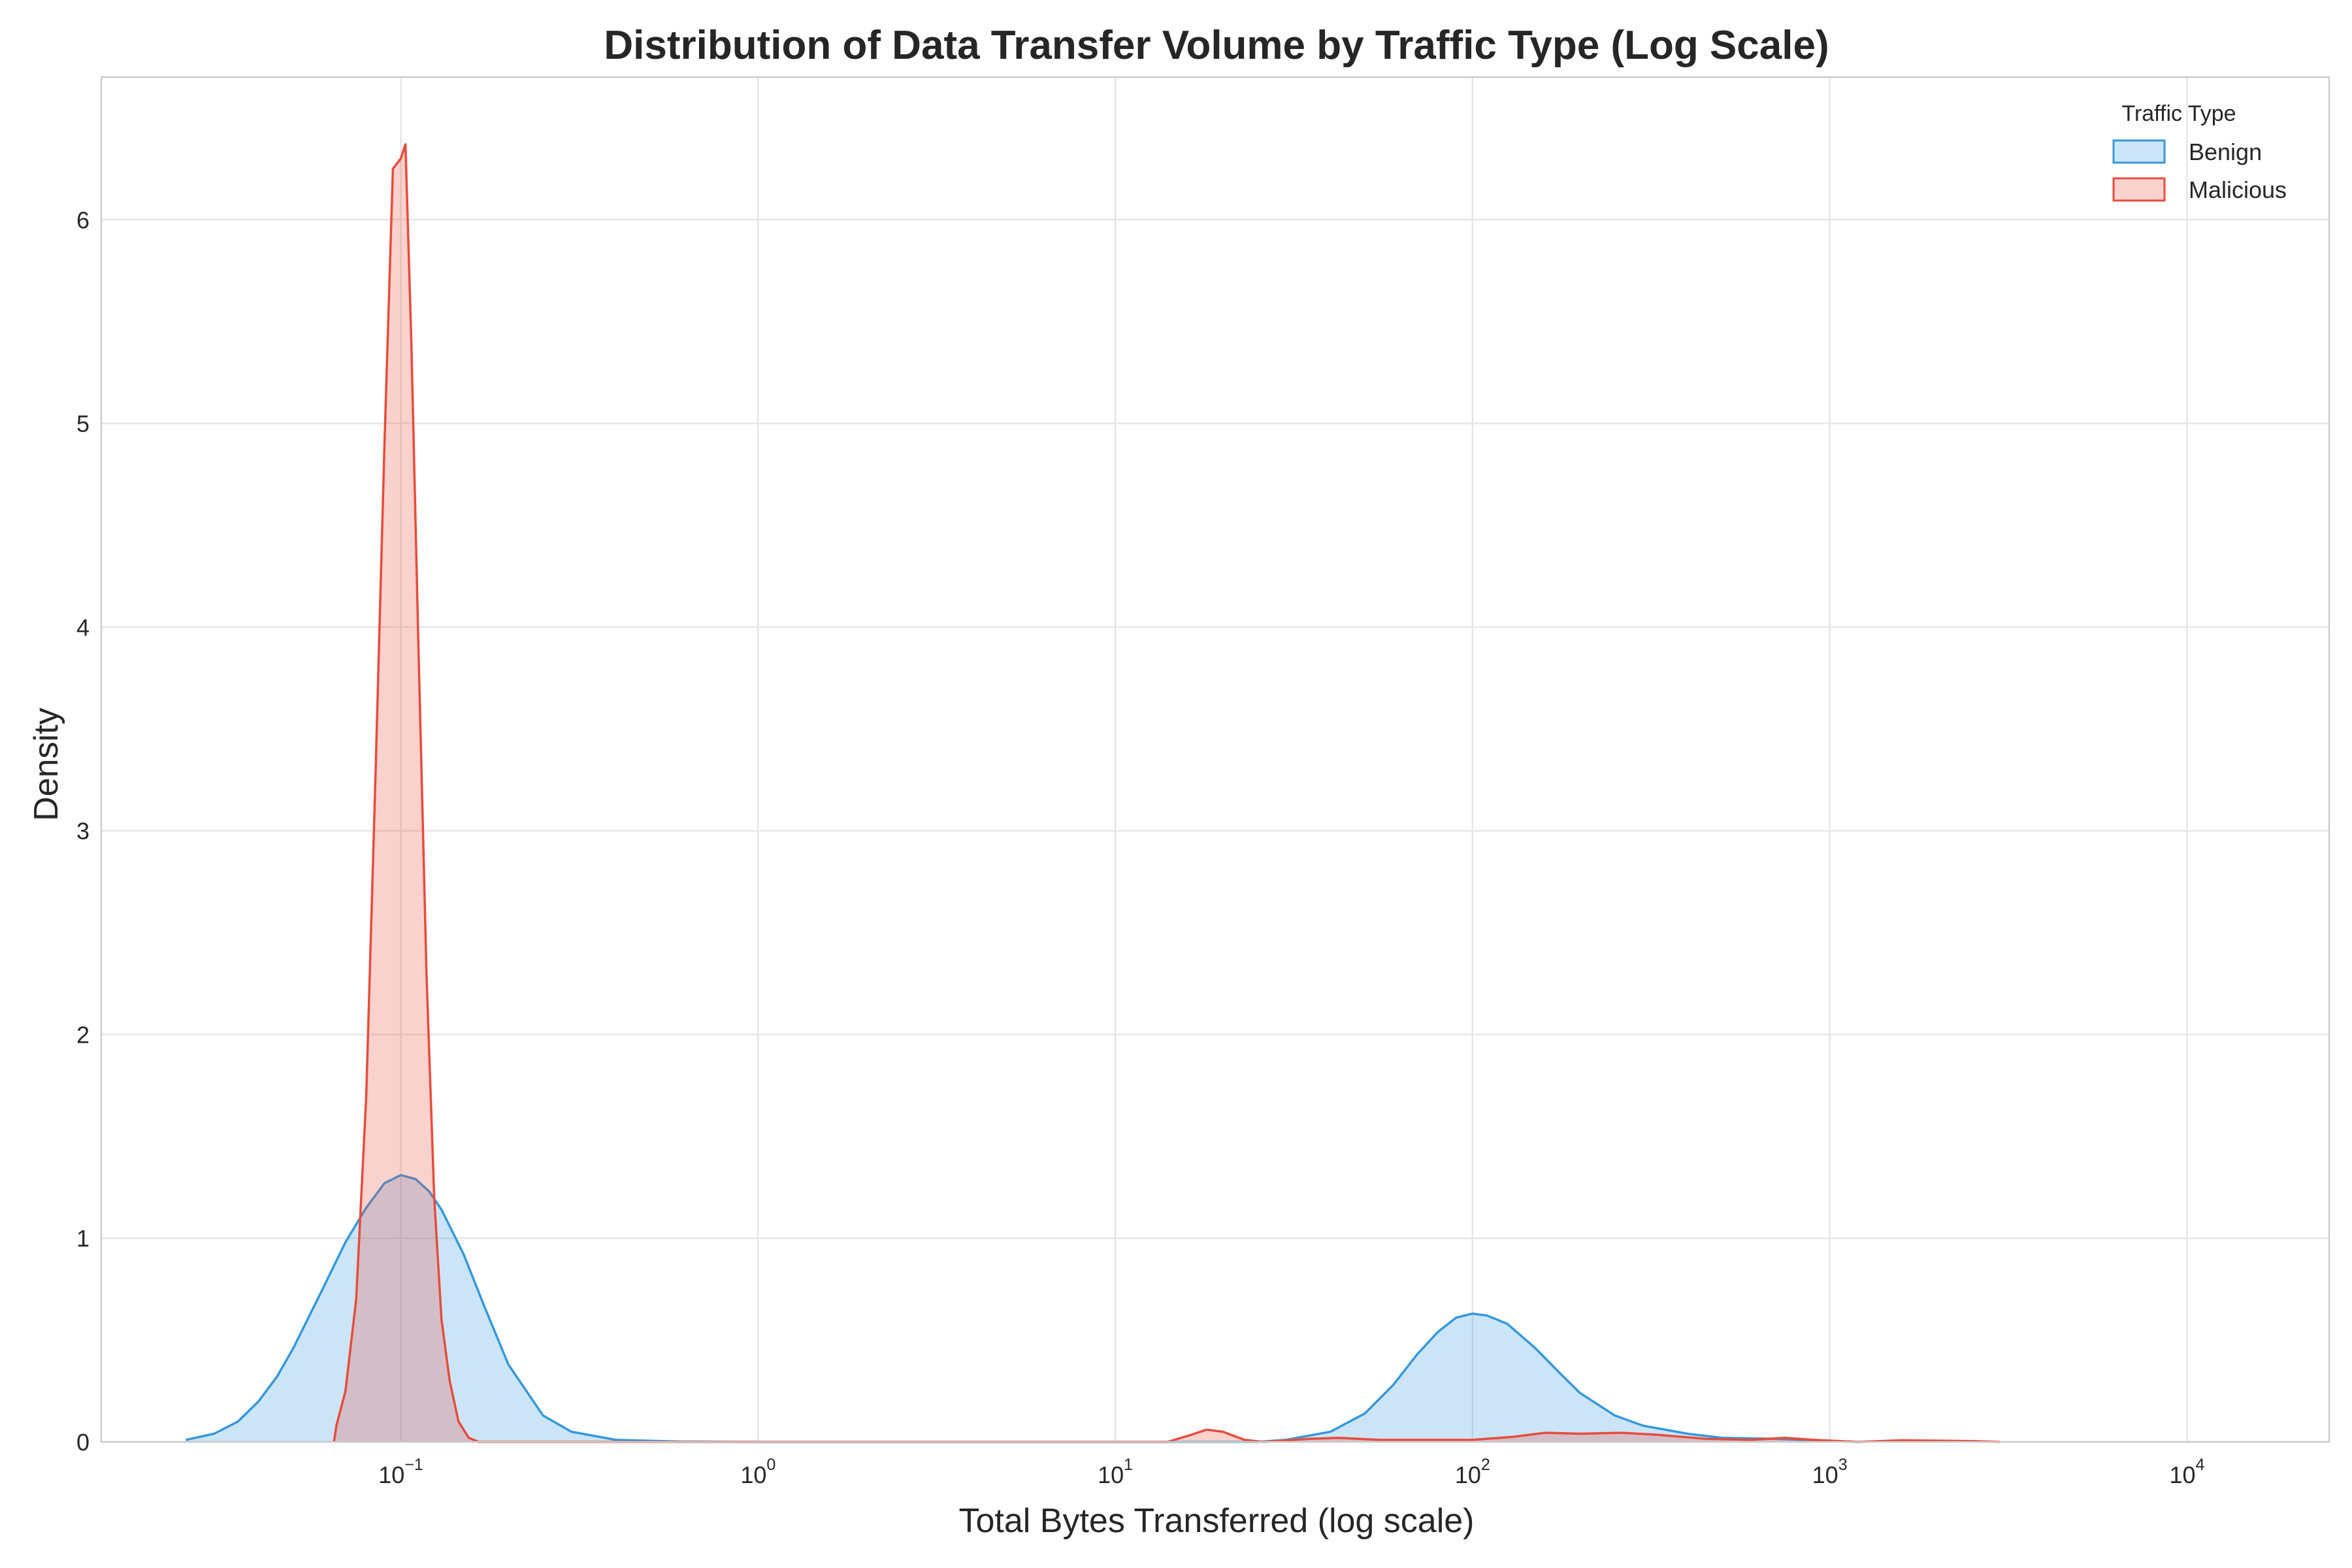 This screenshot has height=1568, width=2352. Describe the element at coordinates (1217, 1521) in the screenshot. I see `x-axis-label: Total Bytes Transferred (log scale)` at that location.